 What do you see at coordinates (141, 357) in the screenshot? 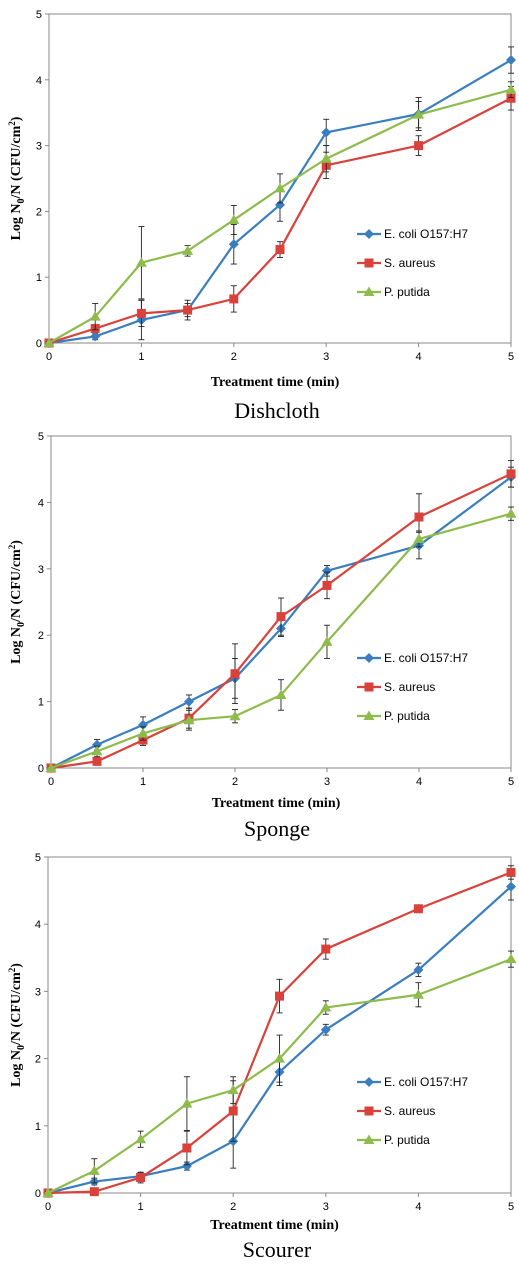
I see `x-tick-label: 1` at bounding box center [141, 357].